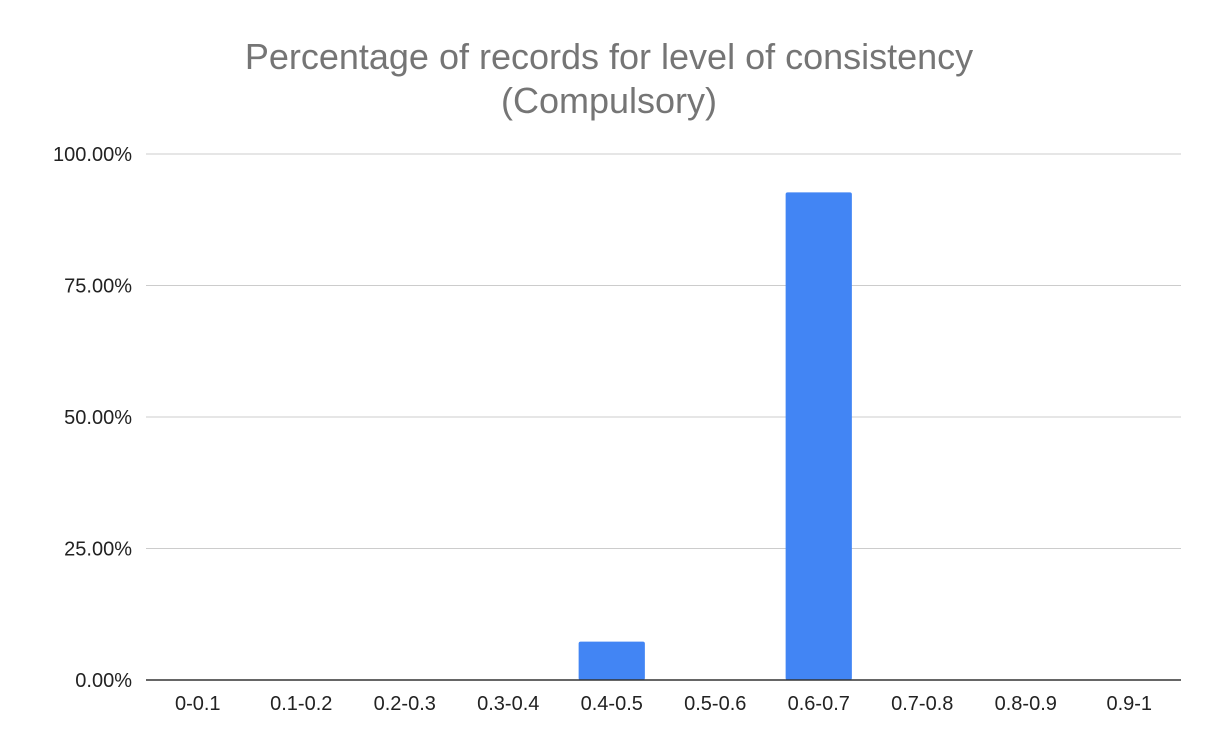 This screenshot has width=1218, height=754. I want to click on x-tick-label: 0.3-0.4, so click(508, 704).